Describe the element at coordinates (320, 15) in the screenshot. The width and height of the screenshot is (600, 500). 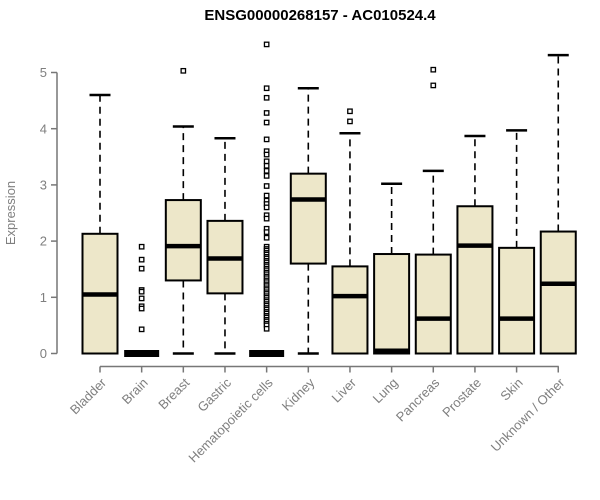
I see `chart-title: ENSG00000268157 - AC010524.4` at that location.